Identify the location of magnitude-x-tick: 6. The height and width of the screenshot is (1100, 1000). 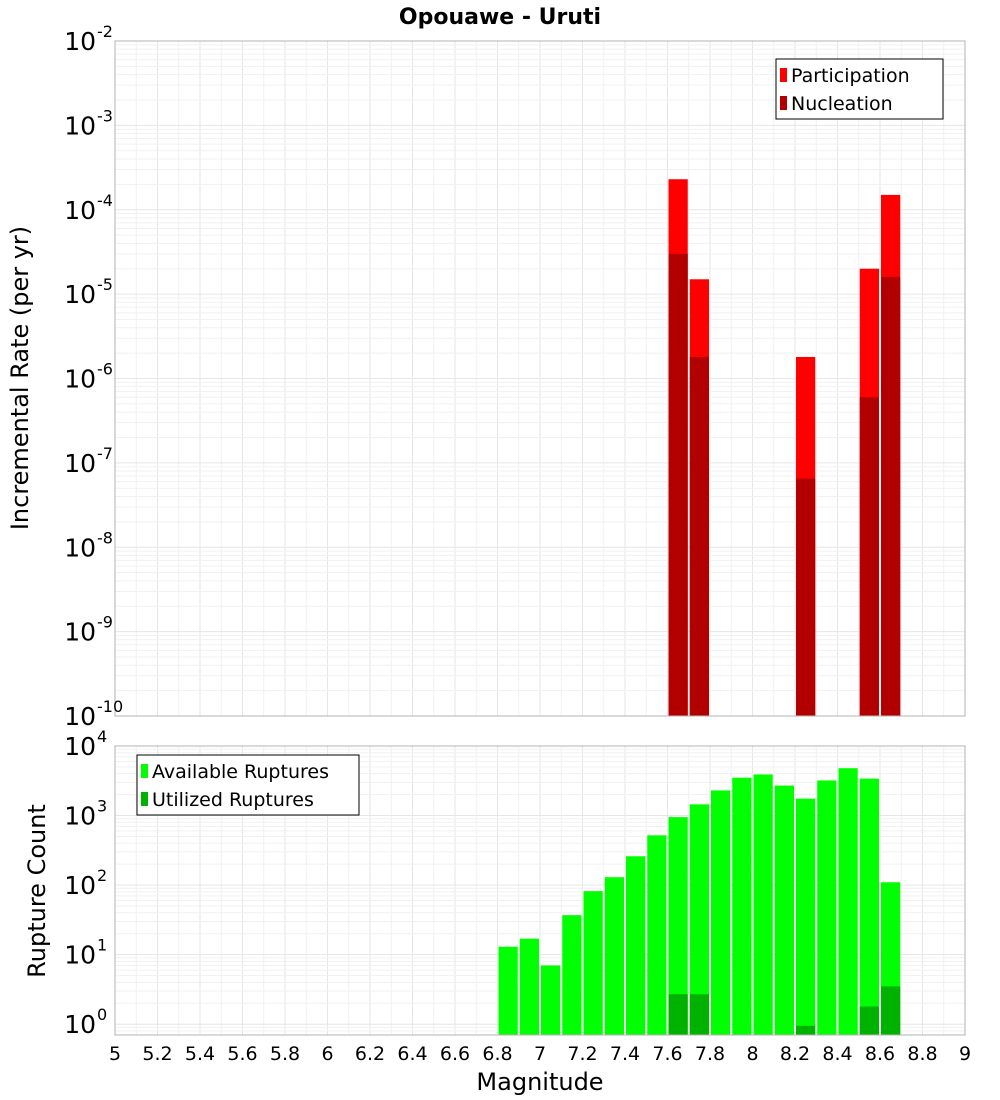
(327, 1054).